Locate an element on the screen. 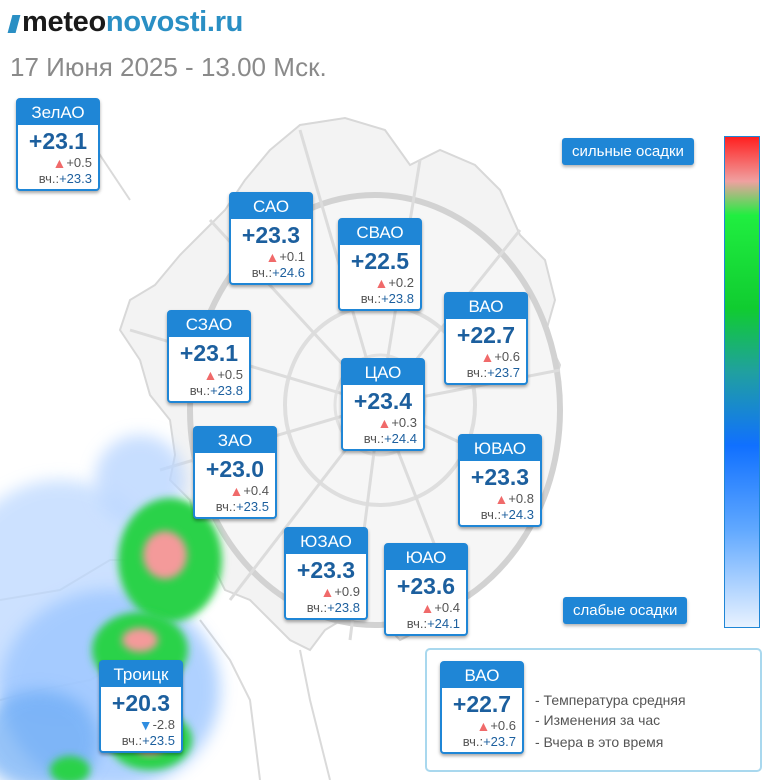 The height and width of the screenshot is (780, 780). legend-strong-label: сильные осадки is located at coordinates (628, 151).